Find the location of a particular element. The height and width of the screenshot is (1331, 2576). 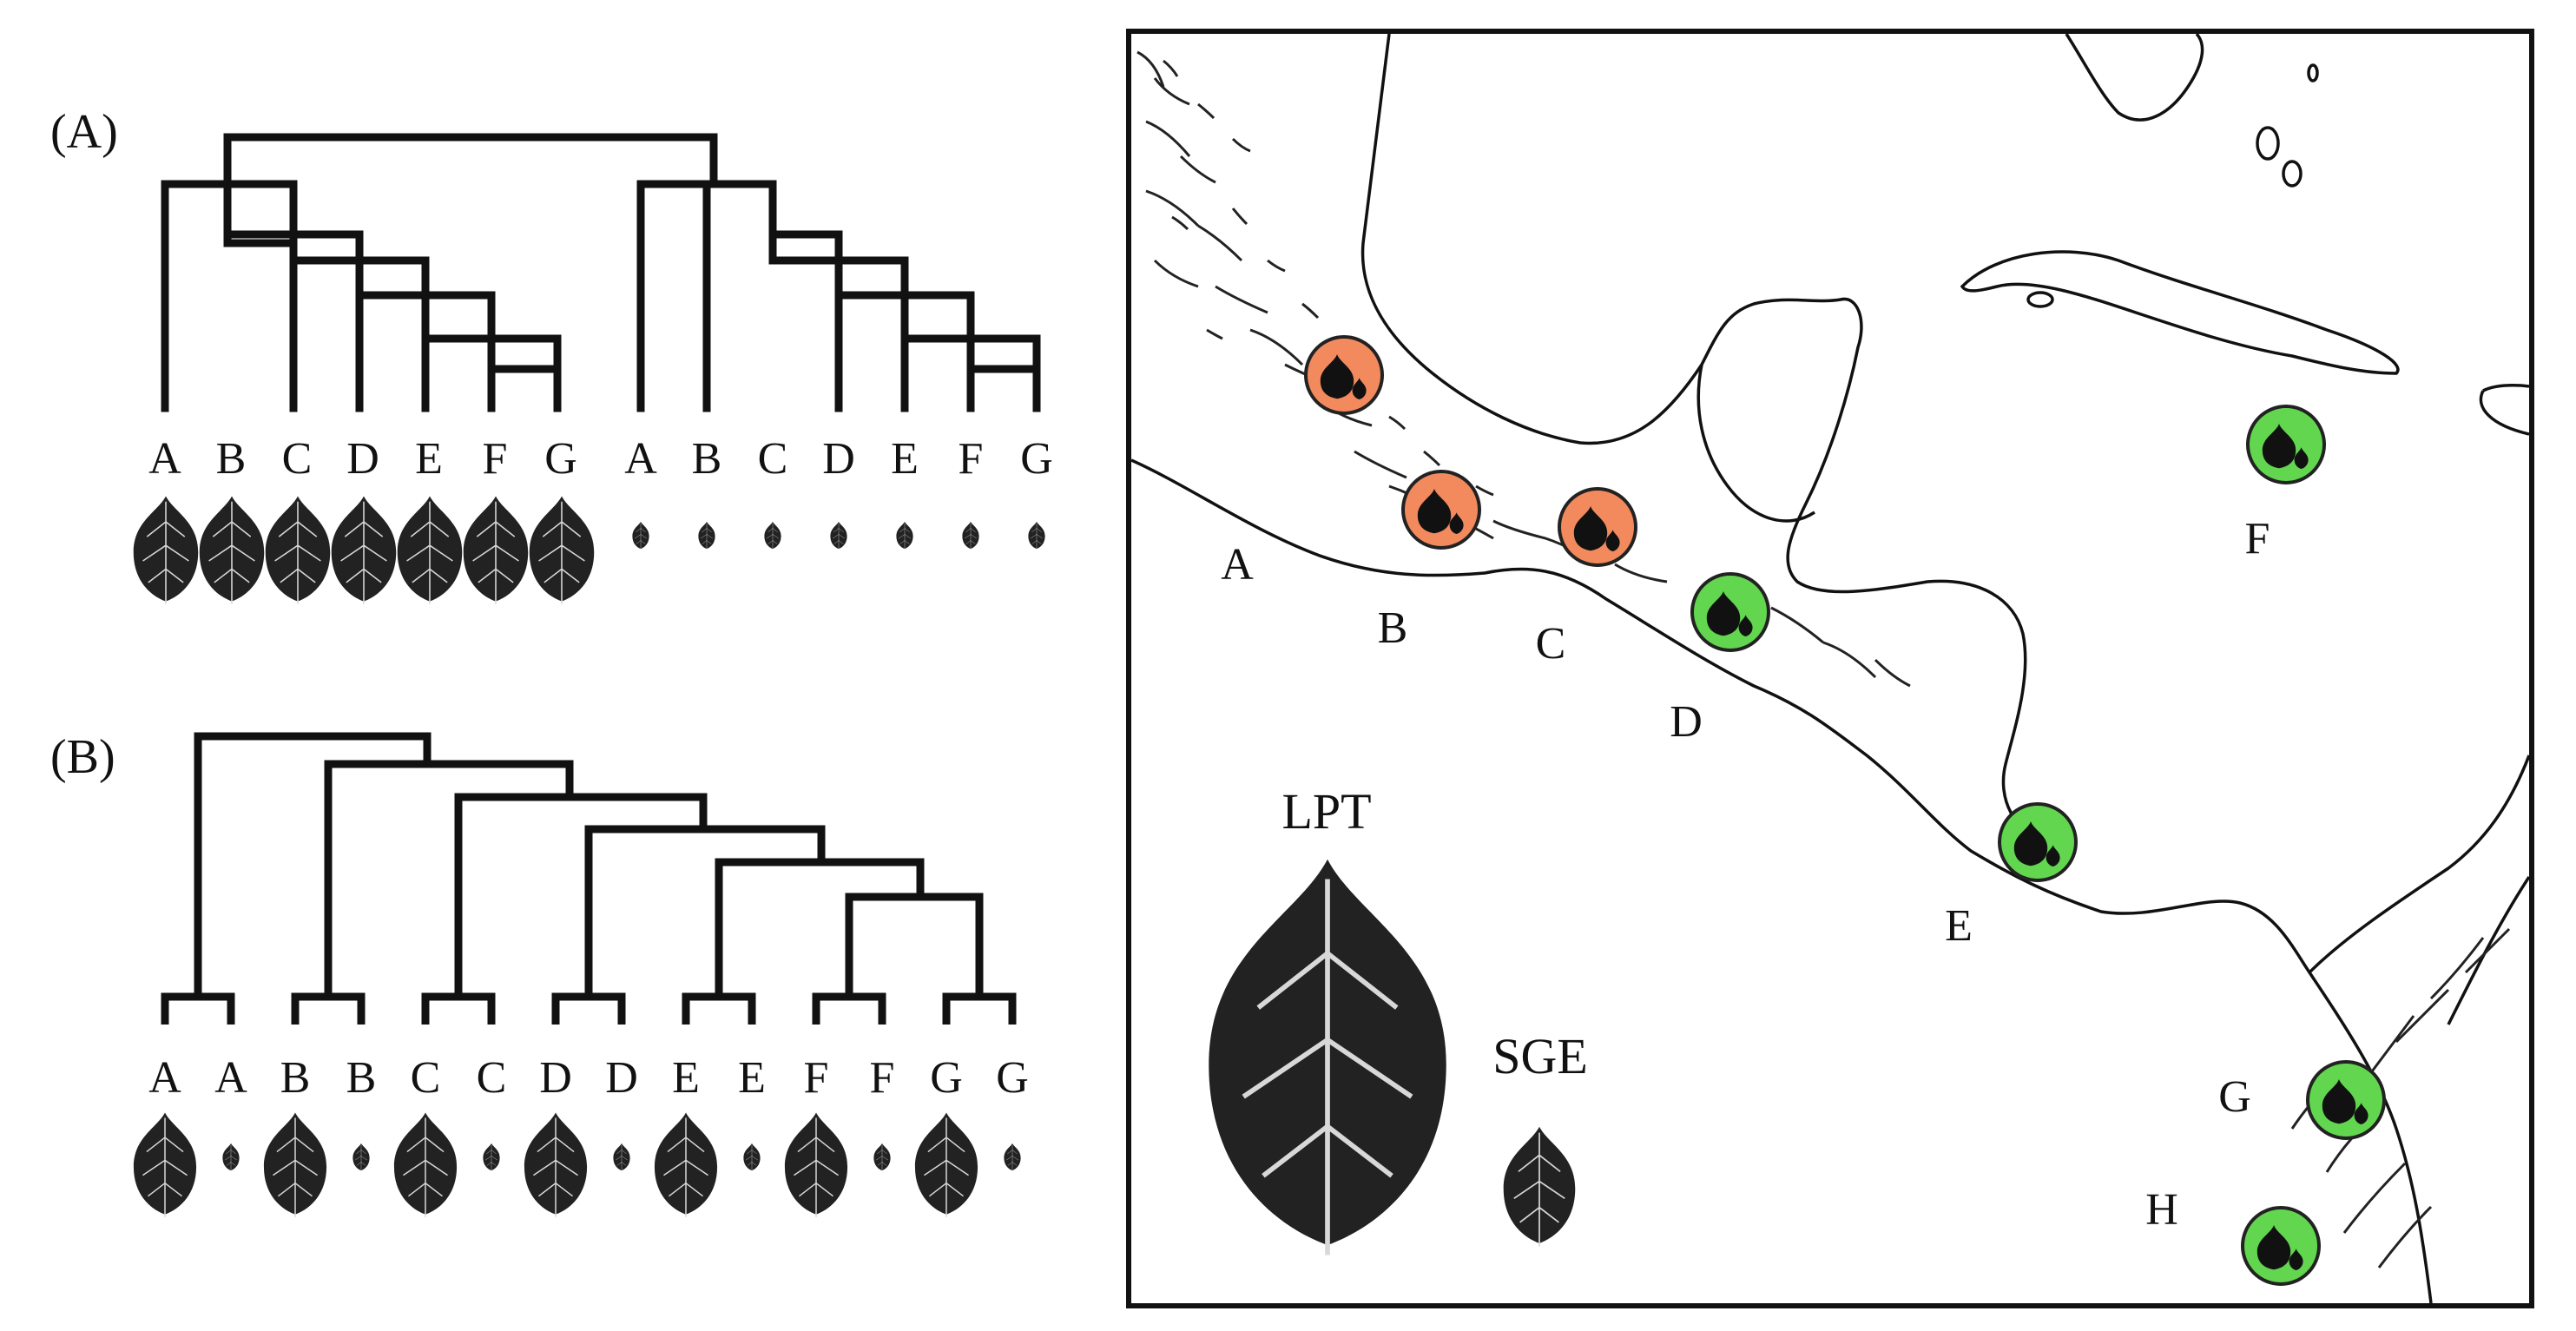

site-label-a: A is located at coordinates (1237, 565).